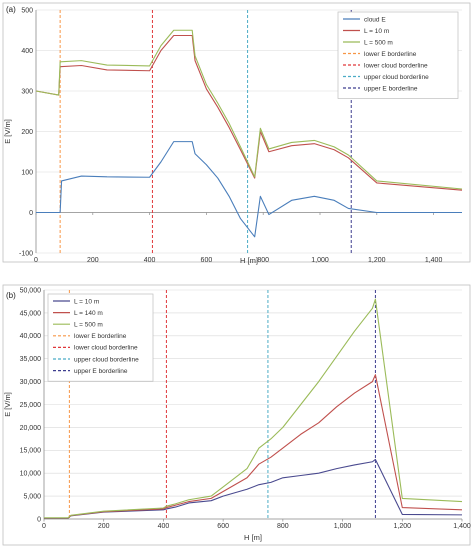  Describe the element at coordinates (375, 19) in the screenshot. I see `legend-entry: cloud E` at that location.